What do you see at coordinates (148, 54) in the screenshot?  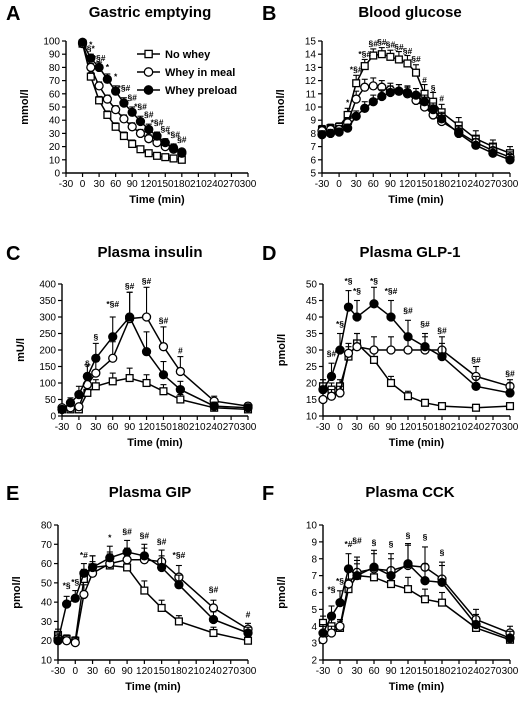 I see `legend-marker` at bounding box center [148, 54].